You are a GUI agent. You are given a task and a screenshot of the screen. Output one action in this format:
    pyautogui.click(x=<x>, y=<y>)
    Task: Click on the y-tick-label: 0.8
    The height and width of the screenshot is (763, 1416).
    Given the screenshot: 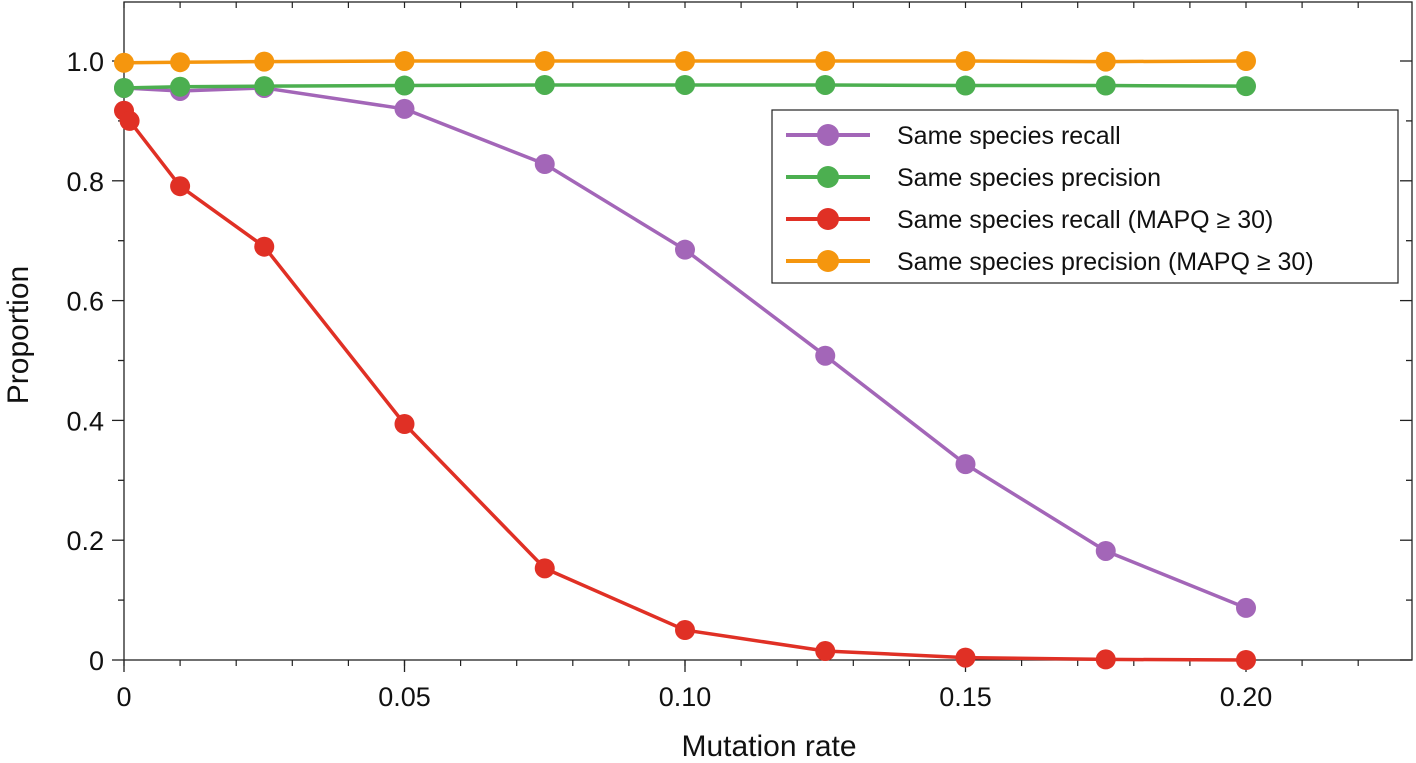 What is the action you would take?
    pyautogui.click(x=85, y=182)
    